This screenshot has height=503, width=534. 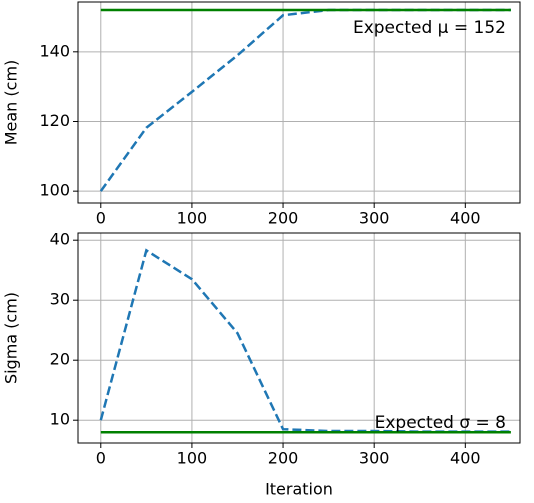 What do you see at coordinates (60, 299) in the screenshot?
I see `y-tick-label: 30` at bounding box center [60, 299].